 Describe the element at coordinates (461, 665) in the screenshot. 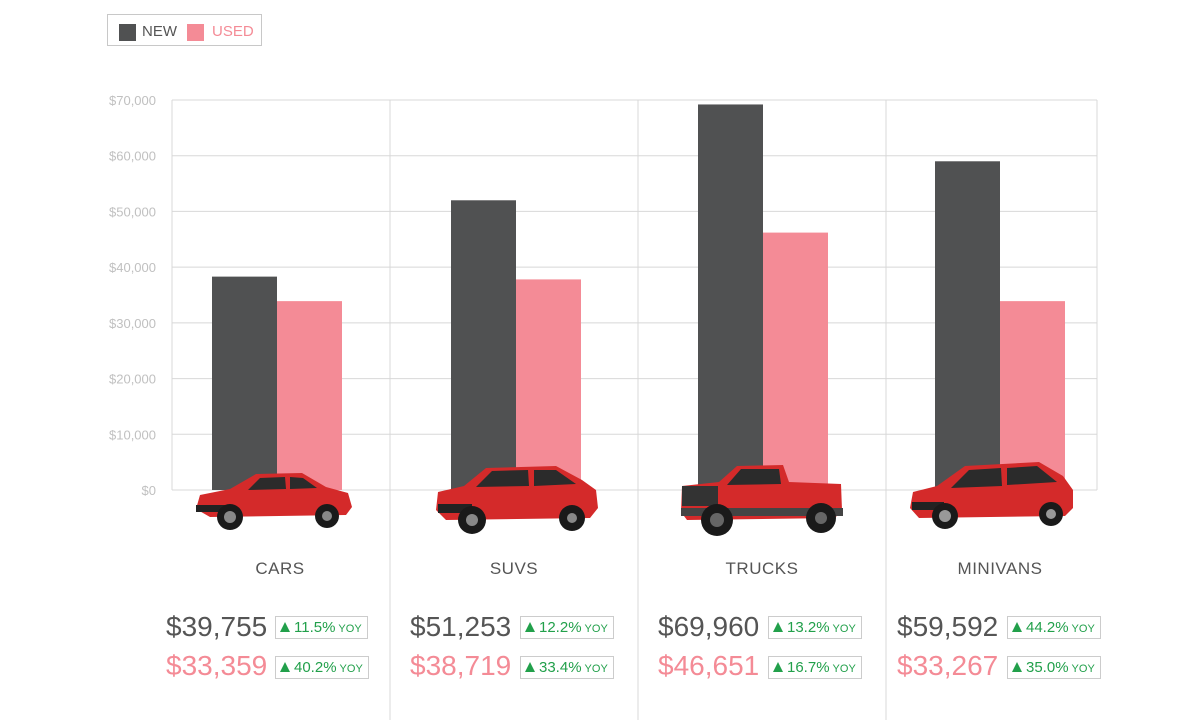

I see `suvs-used-price: $38,719` at that location.